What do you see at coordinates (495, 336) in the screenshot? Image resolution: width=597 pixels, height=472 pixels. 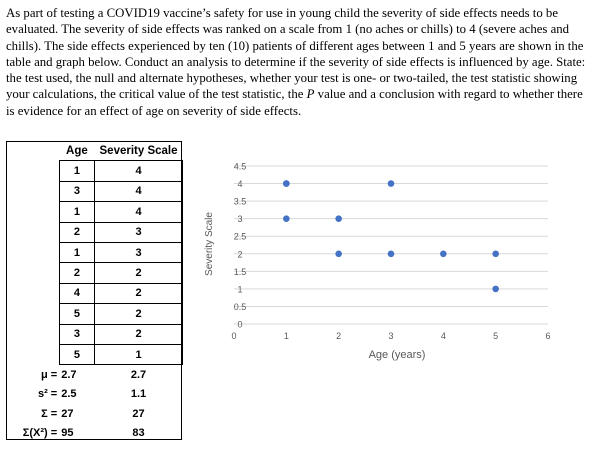 I see `x-tick-label: 5` at bounding box center [495, 336].